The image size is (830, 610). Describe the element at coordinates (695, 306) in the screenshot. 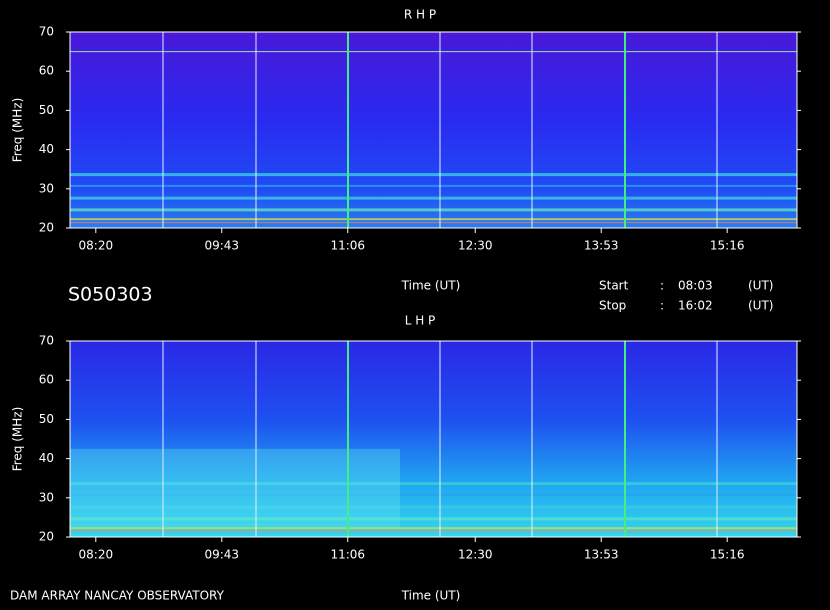

I see `stop-time: 16:02` at that location.